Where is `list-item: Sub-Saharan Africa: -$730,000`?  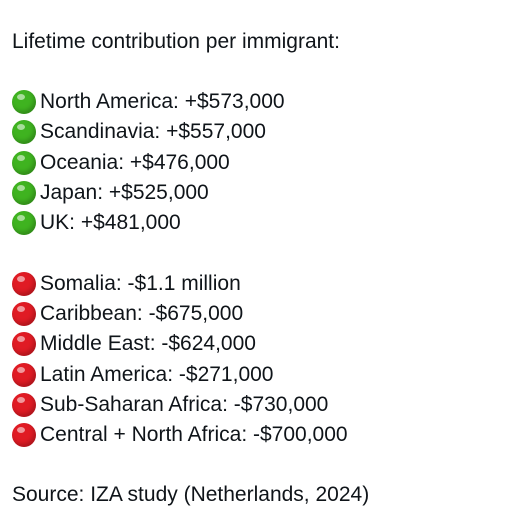
list-item: Sub-Saharan Africa: -$730,000 is located at coordinates (256, 405).